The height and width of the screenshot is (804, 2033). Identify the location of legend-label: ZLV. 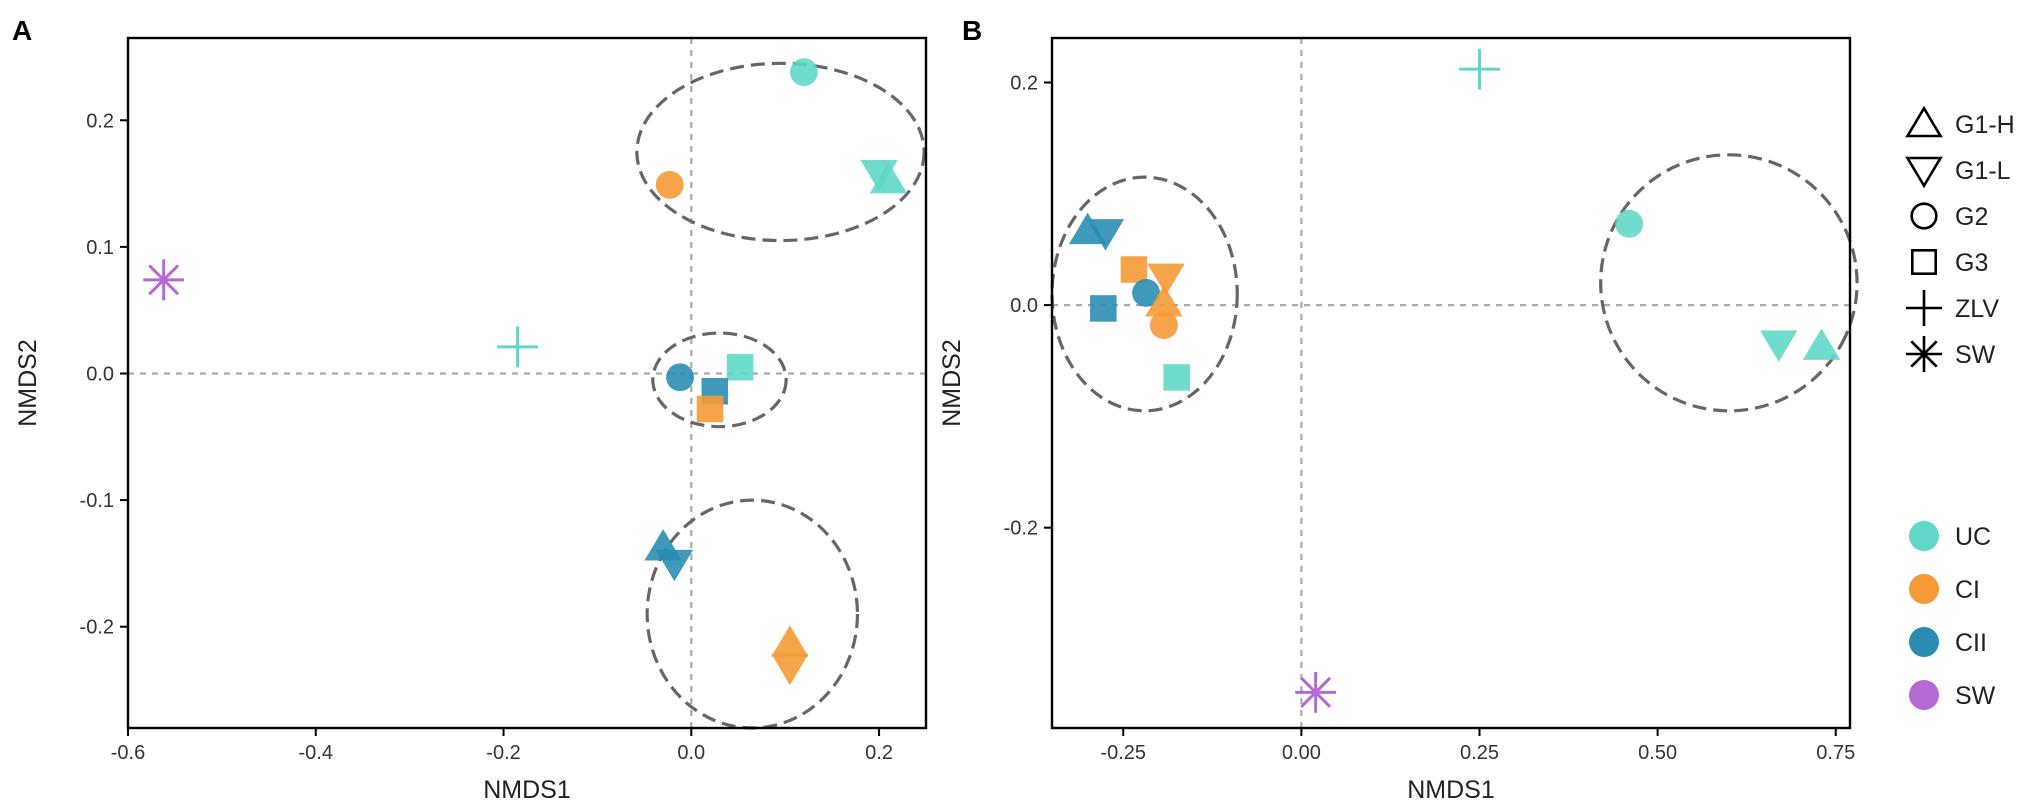
(1977, 309).